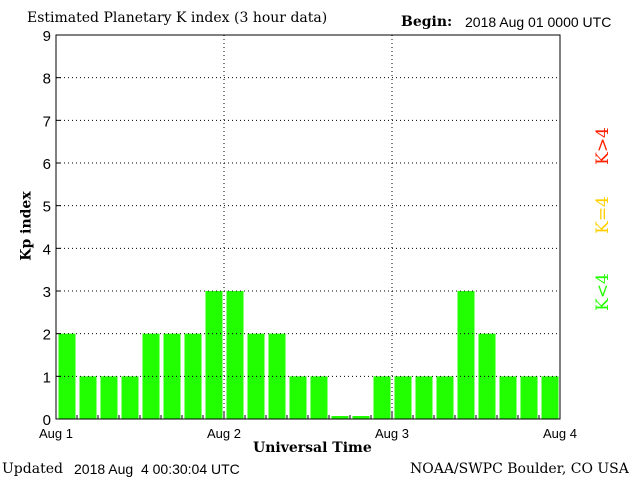  What do you see at coordinates (47, 164) in the screenshot?
I see `y-tick-label: 6` at bounding box center [47, 164].